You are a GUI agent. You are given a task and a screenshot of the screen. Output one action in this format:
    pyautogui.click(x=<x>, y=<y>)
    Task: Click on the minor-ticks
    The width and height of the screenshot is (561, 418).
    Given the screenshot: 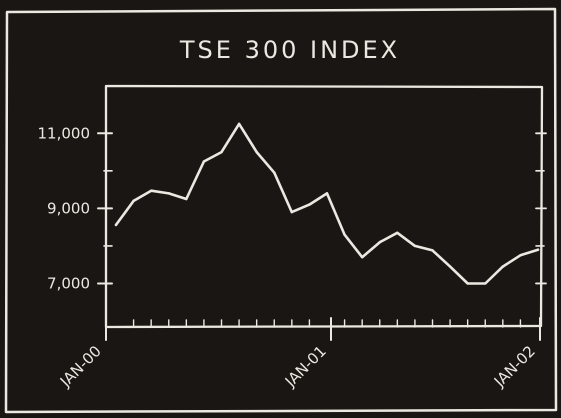 What is the action you would take?
    pyautogui.click(x=327, y=323)
    